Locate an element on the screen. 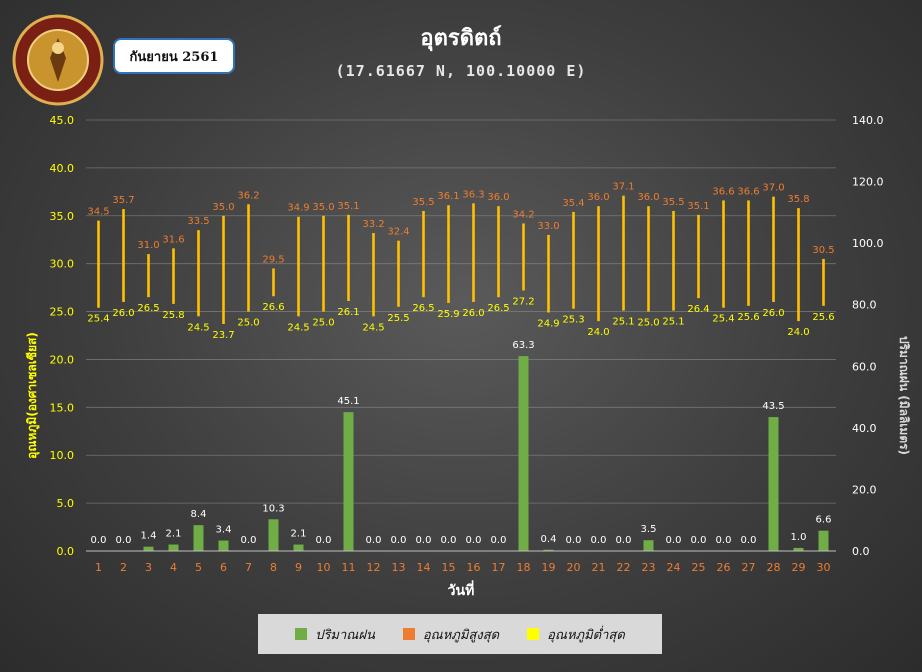  x-tick-label: 2 is located at coordinates (123, 567).